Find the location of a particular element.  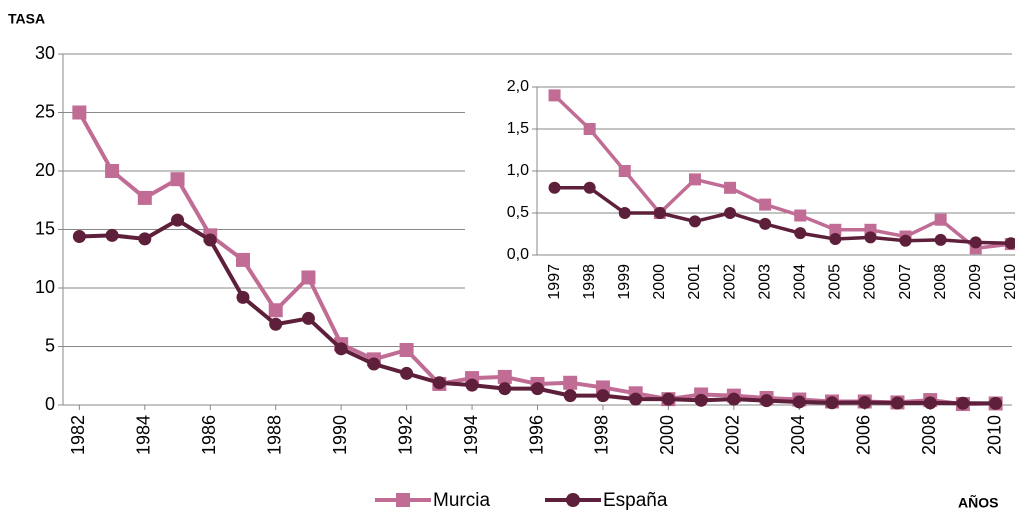

x-tick-label: 1986 is located at coordinates (209, 435).